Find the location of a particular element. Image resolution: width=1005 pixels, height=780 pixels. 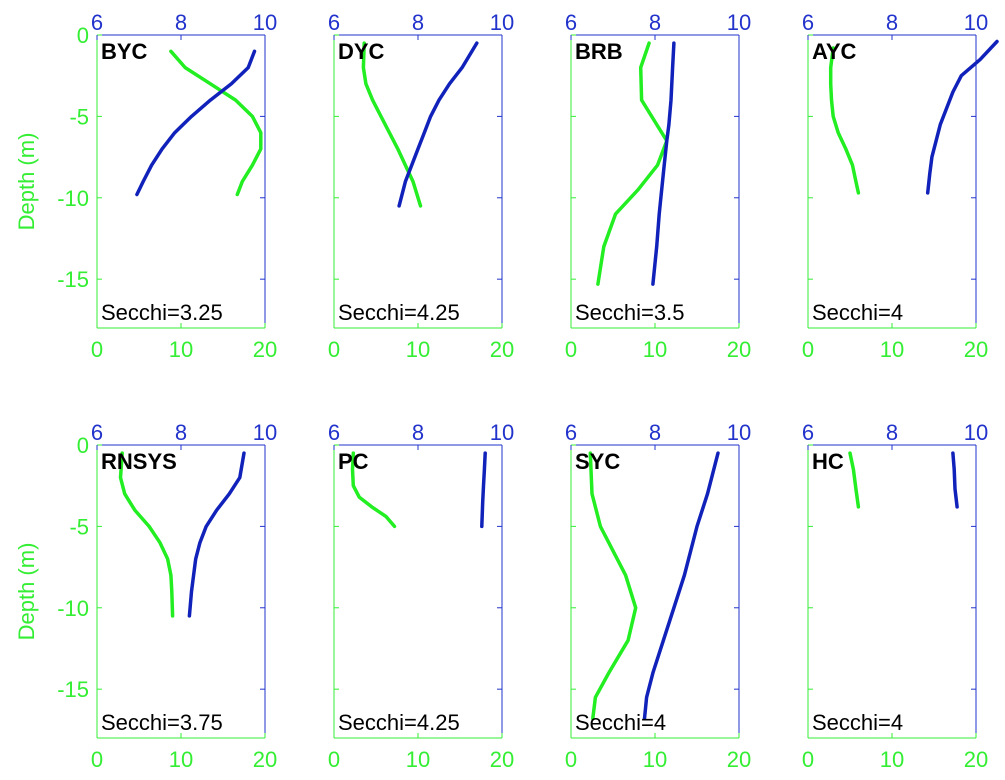

panel-label: DYC is located at coordinates (361, 51).